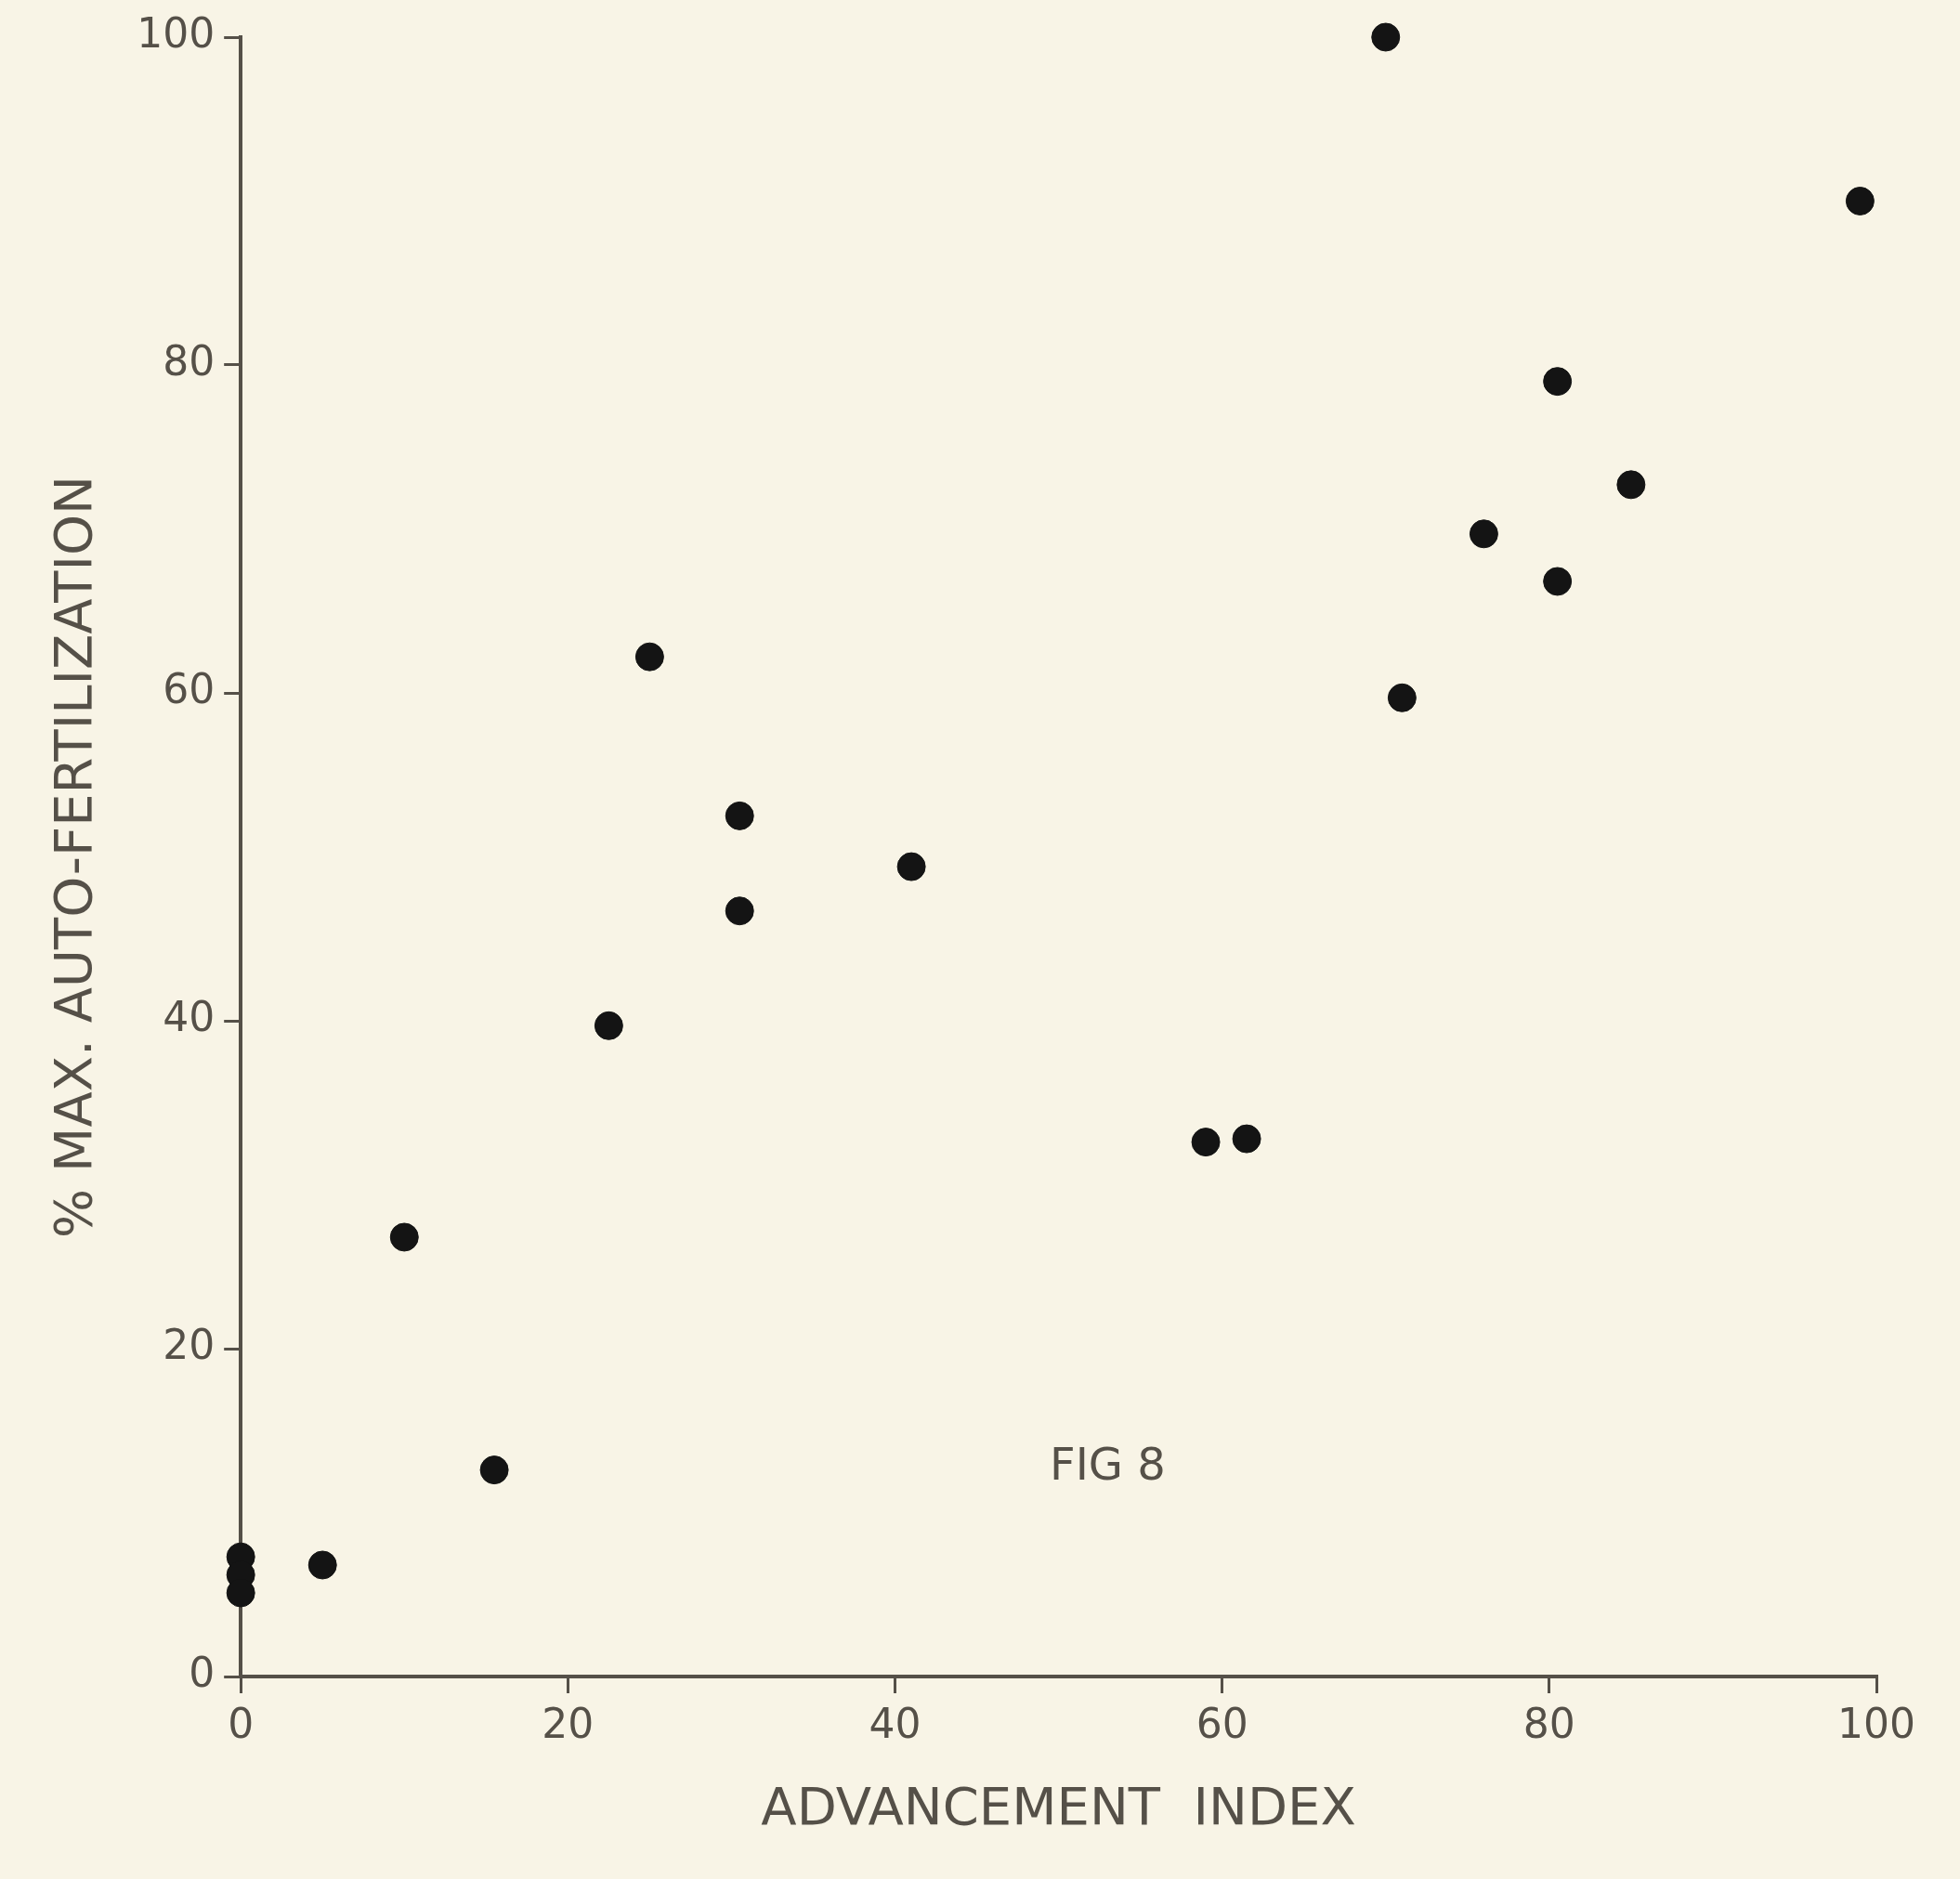  I want to click on y-tick-label: 40, so click(189, 1017).